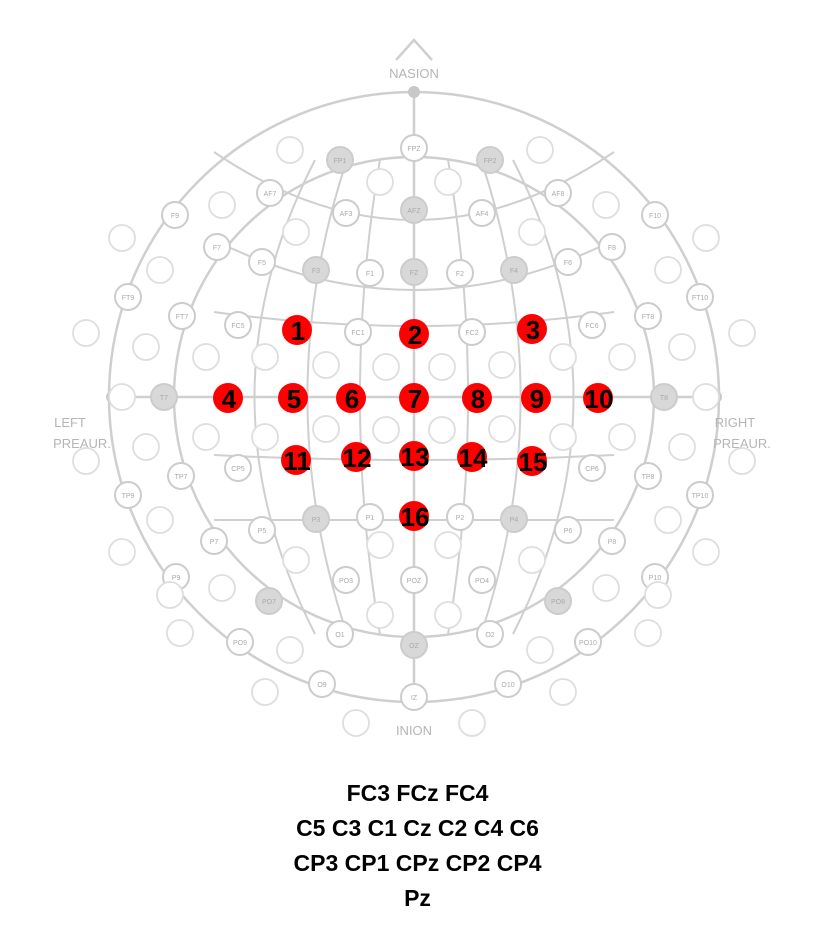  I want to click on electrode-fc2, so click(472, 332).